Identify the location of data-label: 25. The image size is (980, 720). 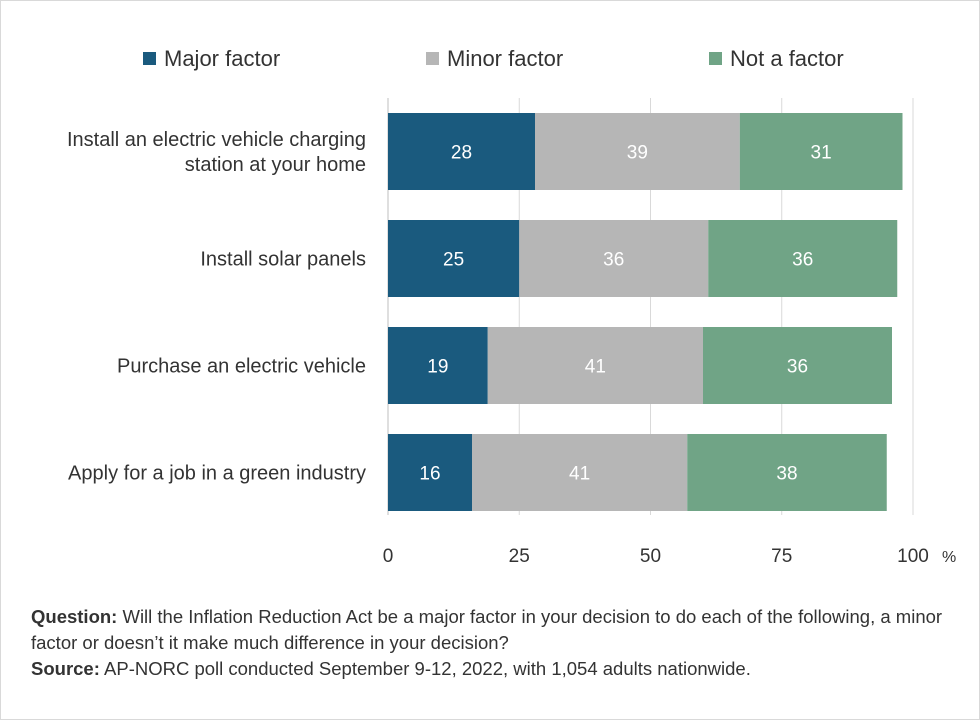
(453, 260).